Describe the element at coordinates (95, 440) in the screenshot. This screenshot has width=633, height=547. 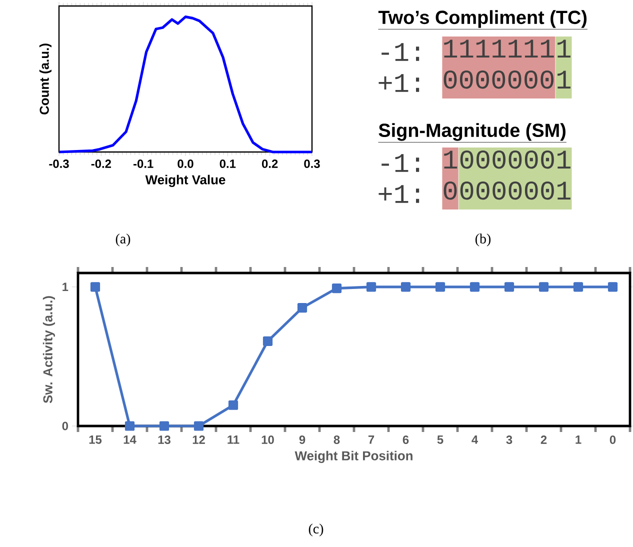
I see `x-tick-label: 15` at that location.